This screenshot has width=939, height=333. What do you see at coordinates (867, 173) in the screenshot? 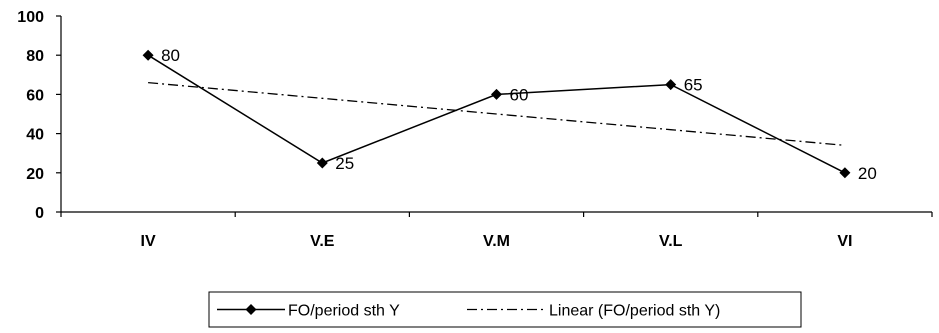
I see `data-label: 20` at bounding box center [867, 173].